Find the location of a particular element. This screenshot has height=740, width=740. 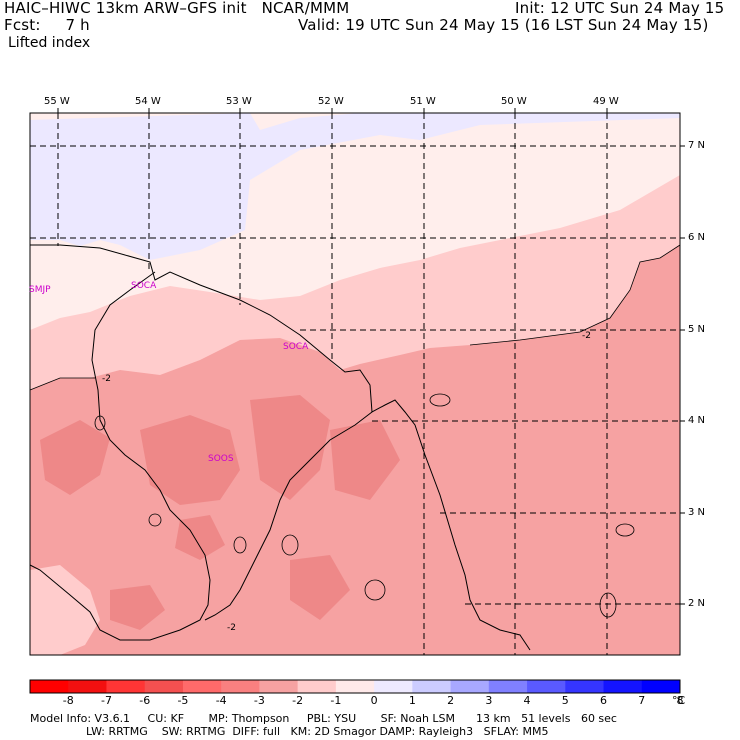

lat-label-7n: 7 N is located at coordinates (697, 145).